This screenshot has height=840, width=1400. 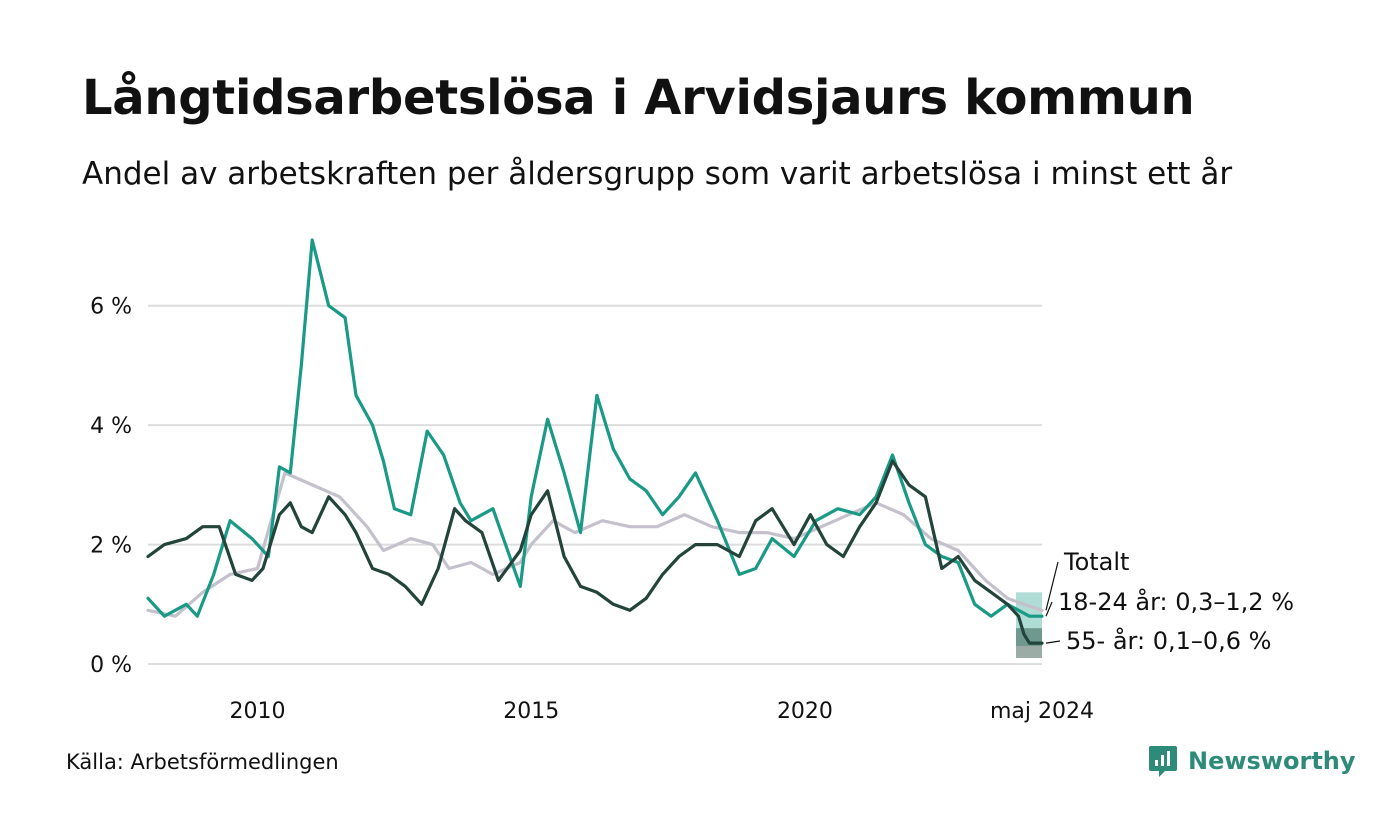 I want to click on x-tick-label: 2010, so click(x=257, y=711).